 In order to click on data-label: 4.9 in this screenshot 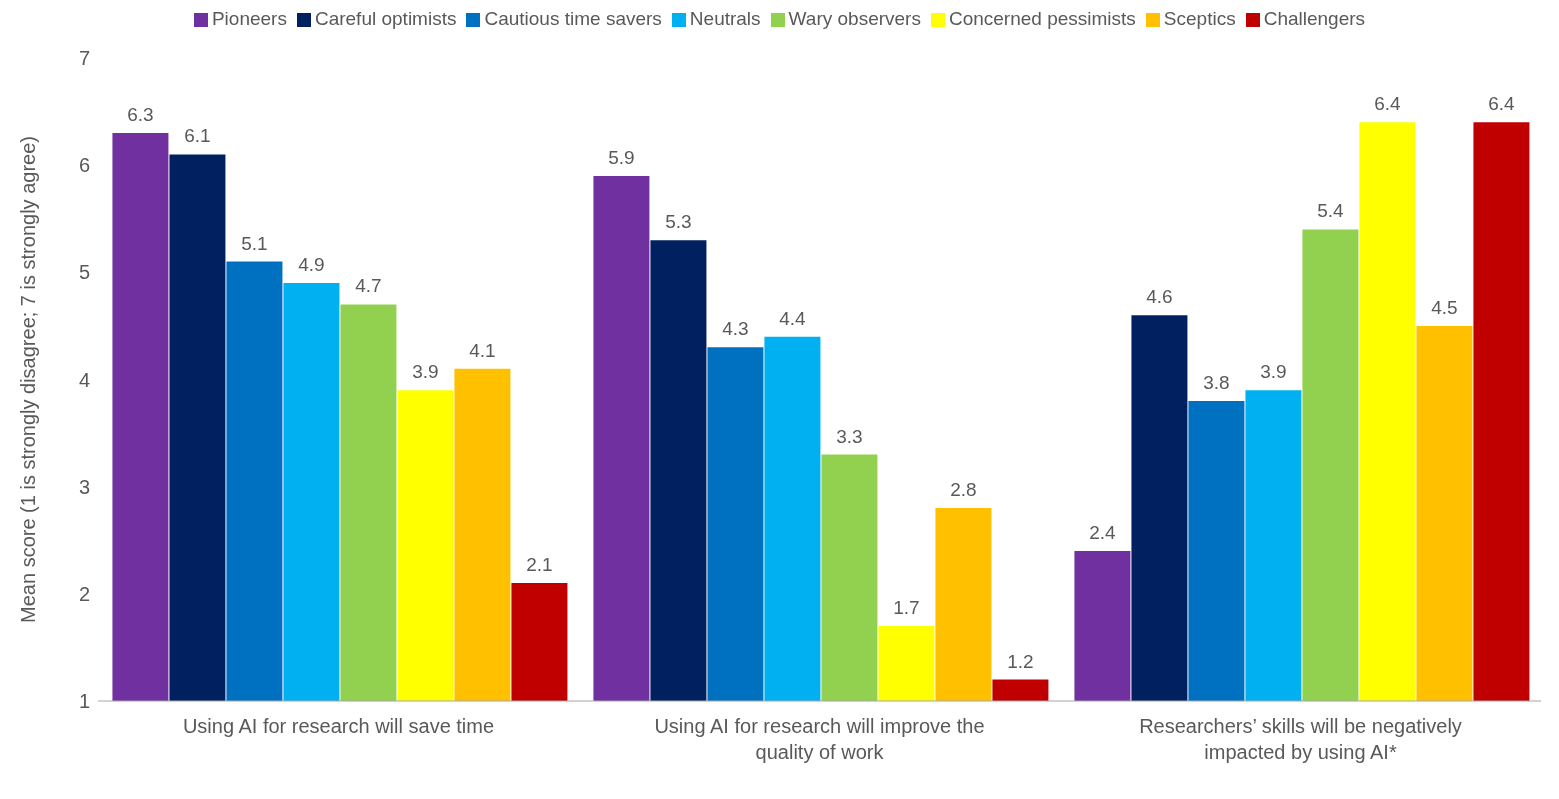, I will do `click(311, 265)`.